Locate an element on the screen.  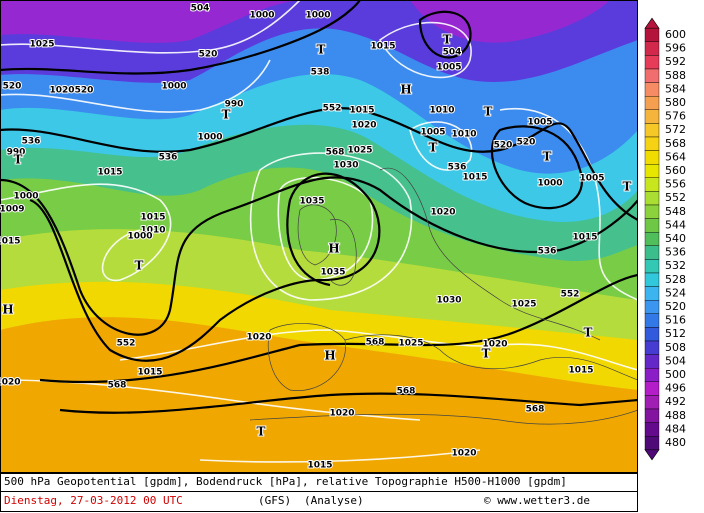
colorbar-tick-label: 600 is located at coordinates (675, 34).